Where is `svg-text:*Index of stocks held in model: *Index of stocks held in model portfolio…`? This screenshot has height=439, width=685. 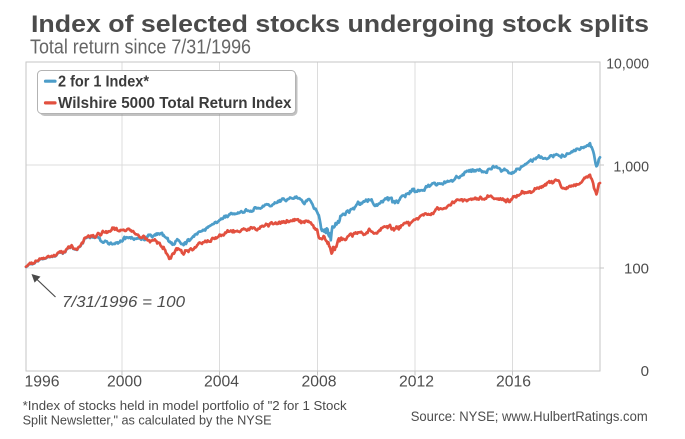 svg-text:*Index of stocks held in model: *Index of stocks held in model portfolio… is located at coordinates (185, 405).